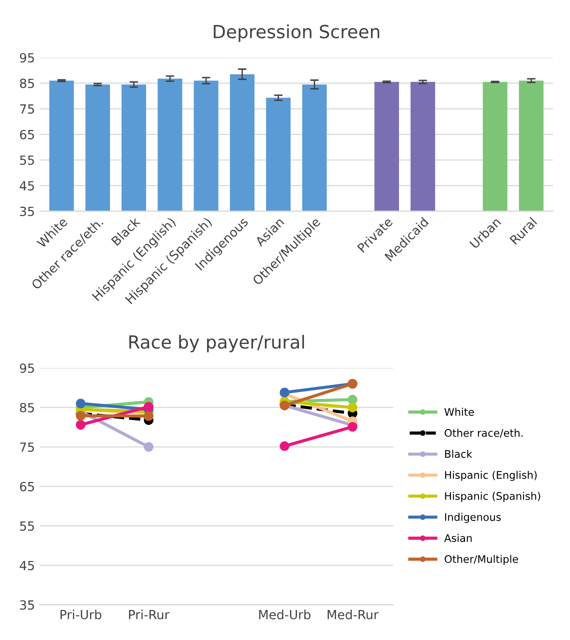 The height and width of the screenshot is (640, 570). What do you see at coordinates (483, 433) in the screenshot?
I see `legend-label: Other race/eth.` at bounding box center [483, 433].